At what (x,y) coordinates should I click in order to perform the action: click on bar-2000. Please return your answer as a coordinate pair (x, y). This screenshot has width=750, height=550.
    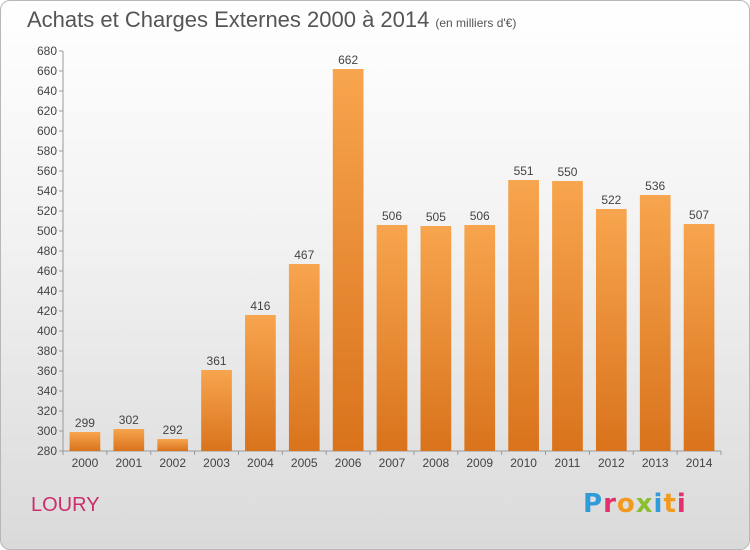
    Looking at the image, I should click on (85, 441).